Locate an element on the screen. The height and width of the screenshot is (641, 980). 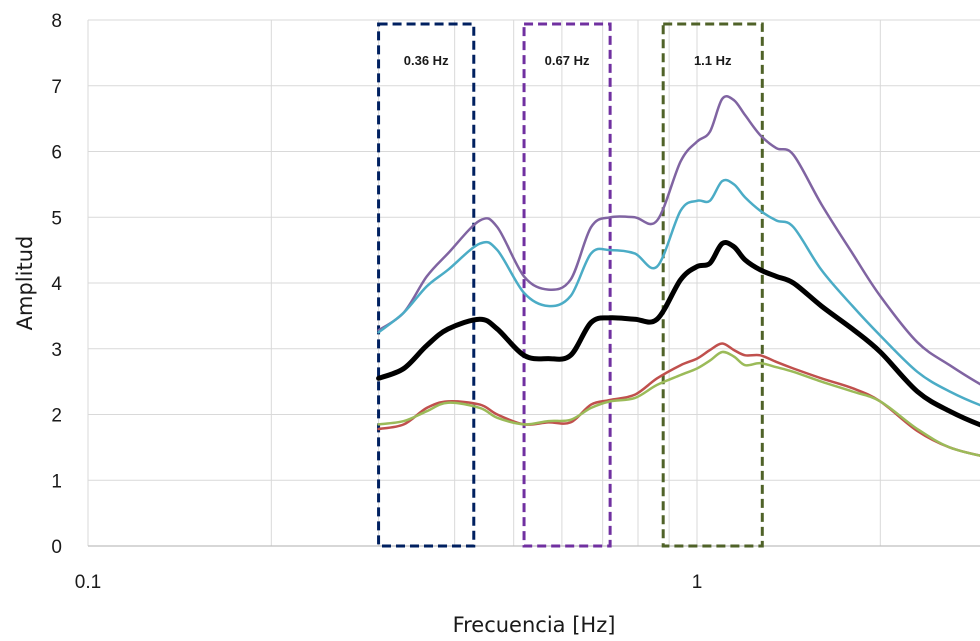
y-tick-label: 6 is located at coordinates (56, 153).